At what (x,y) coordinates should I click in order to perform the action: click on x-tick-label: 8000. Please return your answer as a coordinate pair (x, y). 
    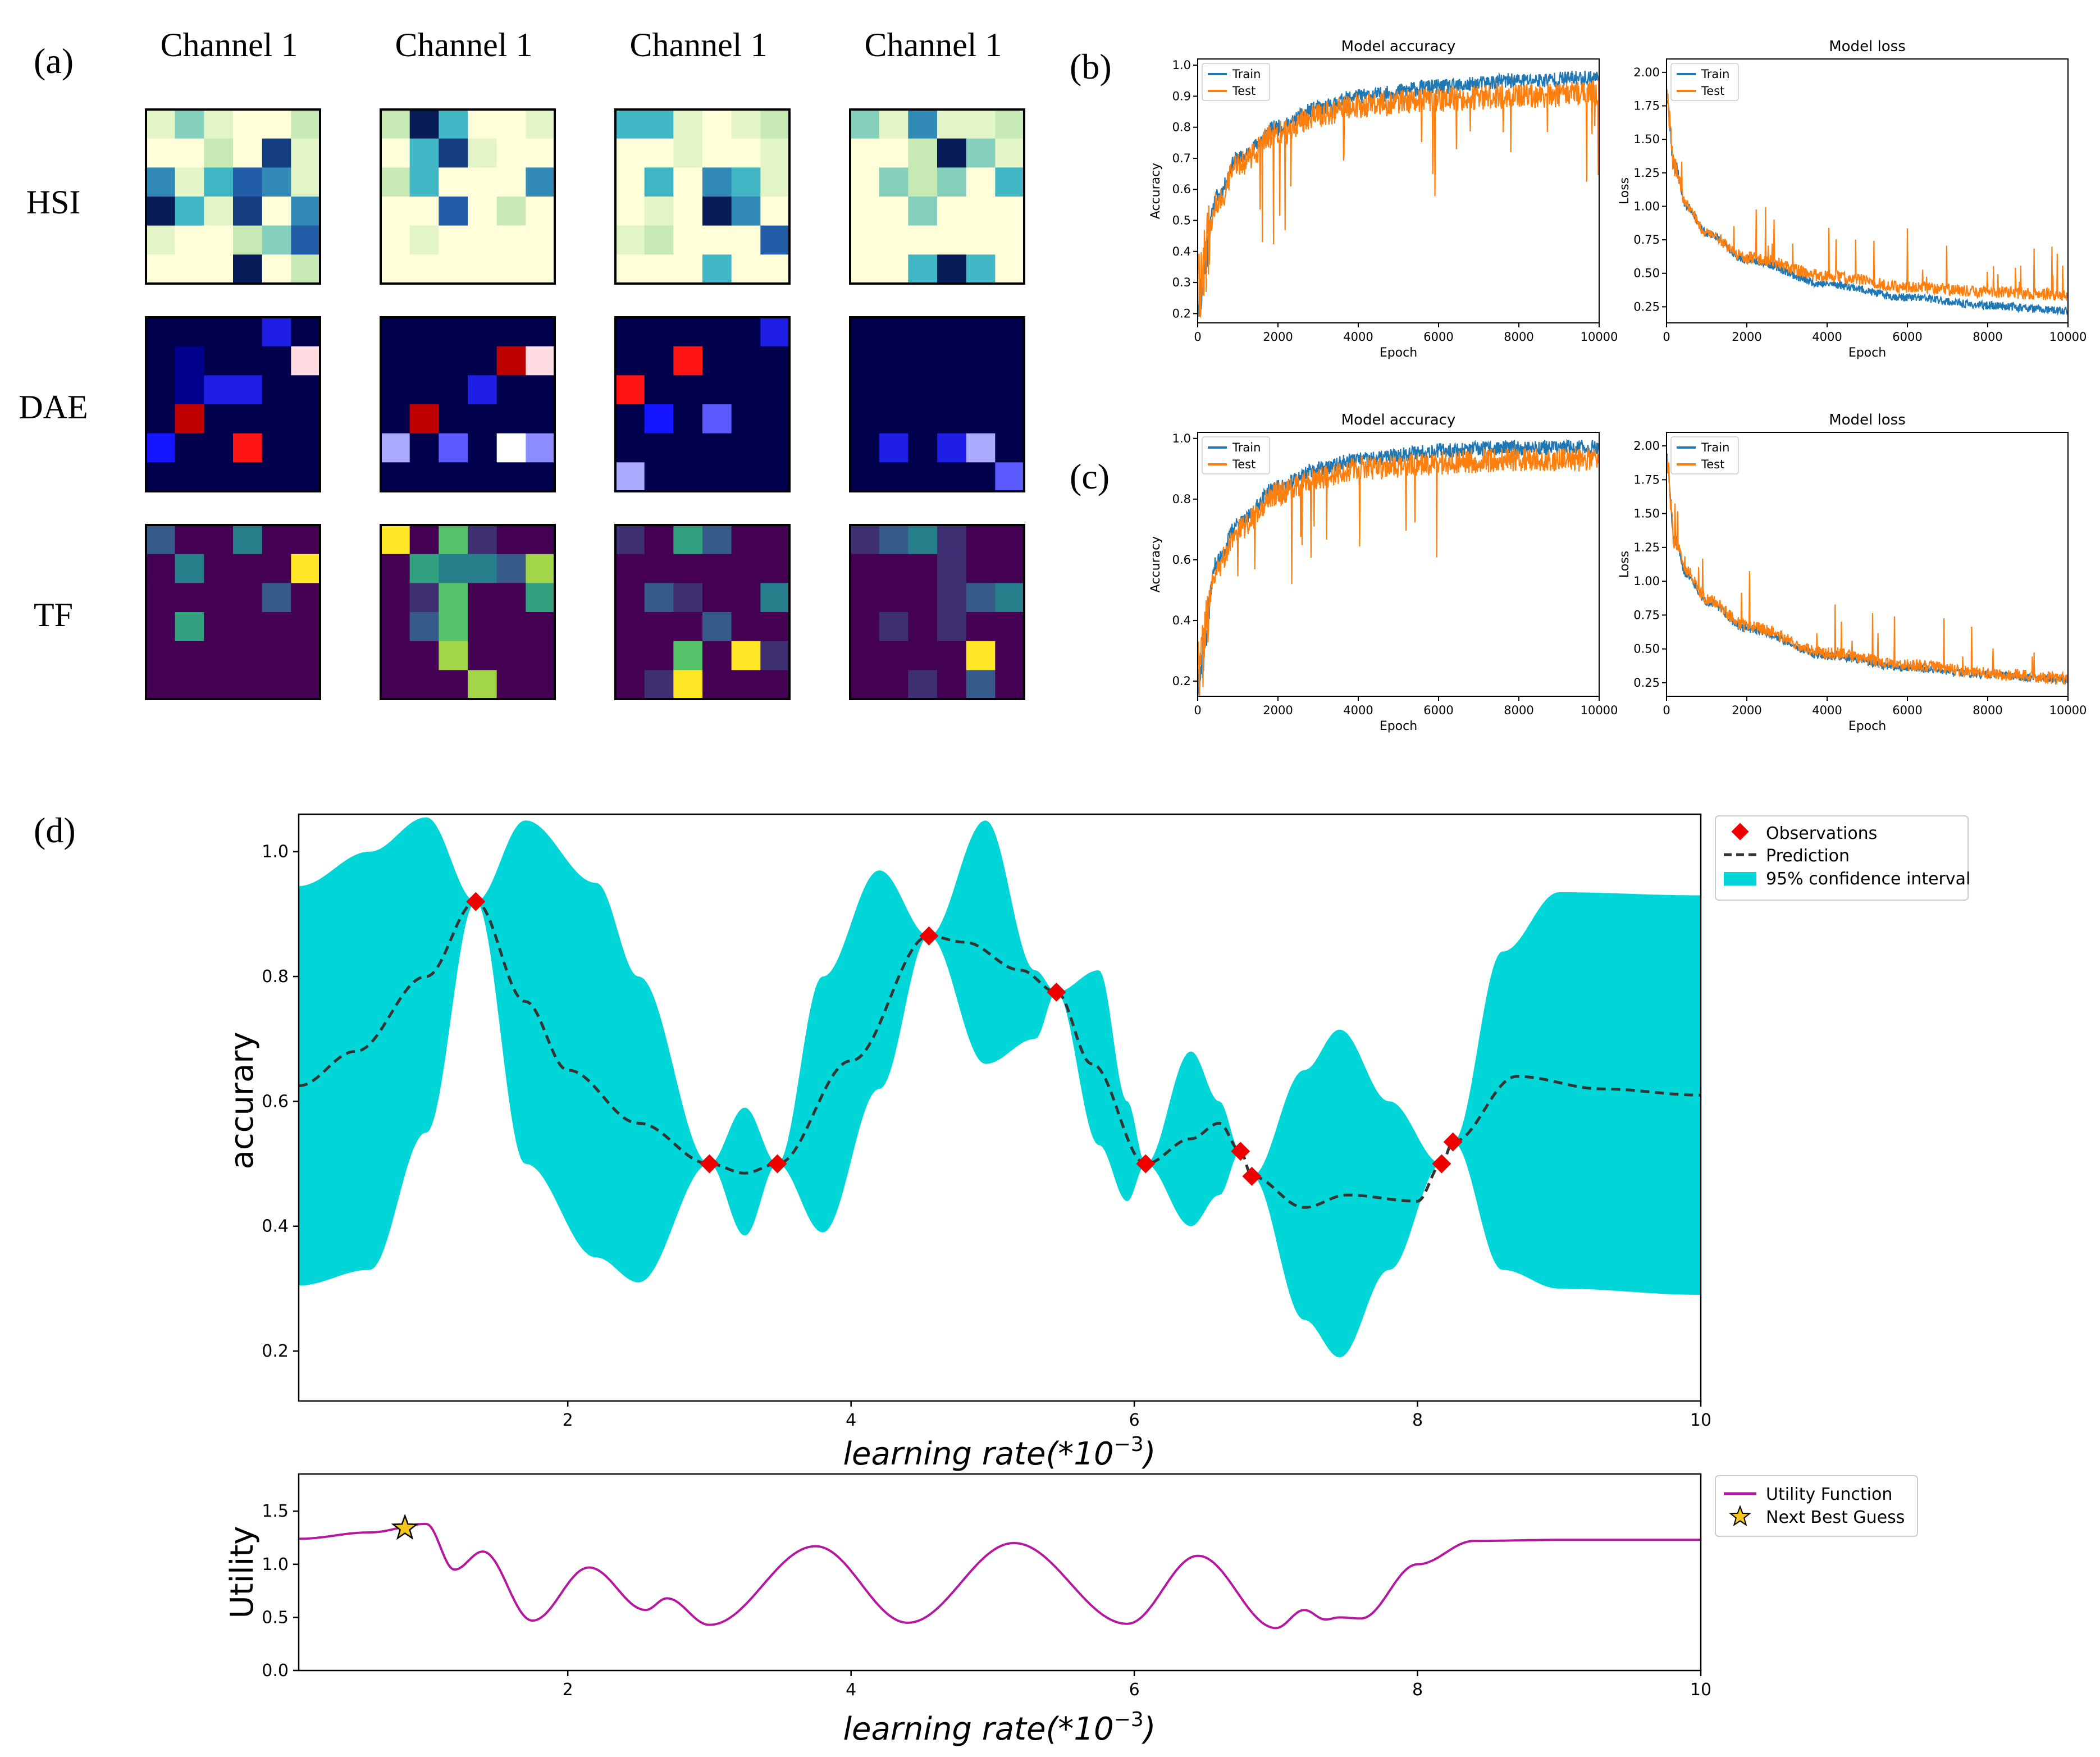
    Looking at the image, I should click on (1987, 337).